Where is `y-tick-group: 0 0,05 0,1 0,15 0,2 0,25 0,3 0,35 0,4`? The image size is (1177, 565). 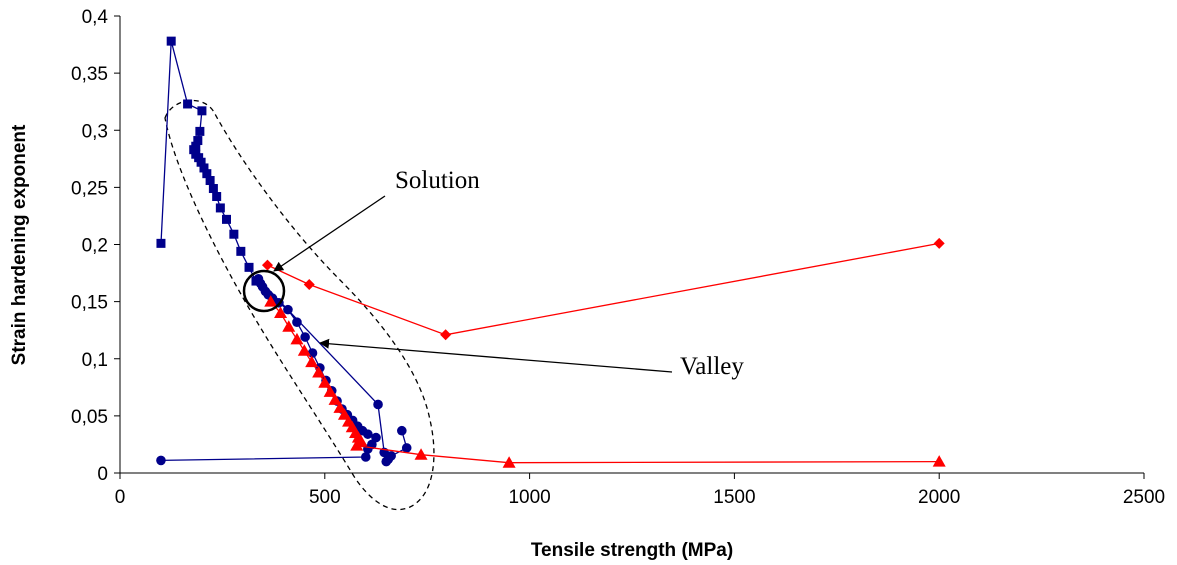 y-tick-group: 0 0,05 0,1 0,15 0,2 0,25 0,3 0,35 0,4 is located at coordinates (95, 246).